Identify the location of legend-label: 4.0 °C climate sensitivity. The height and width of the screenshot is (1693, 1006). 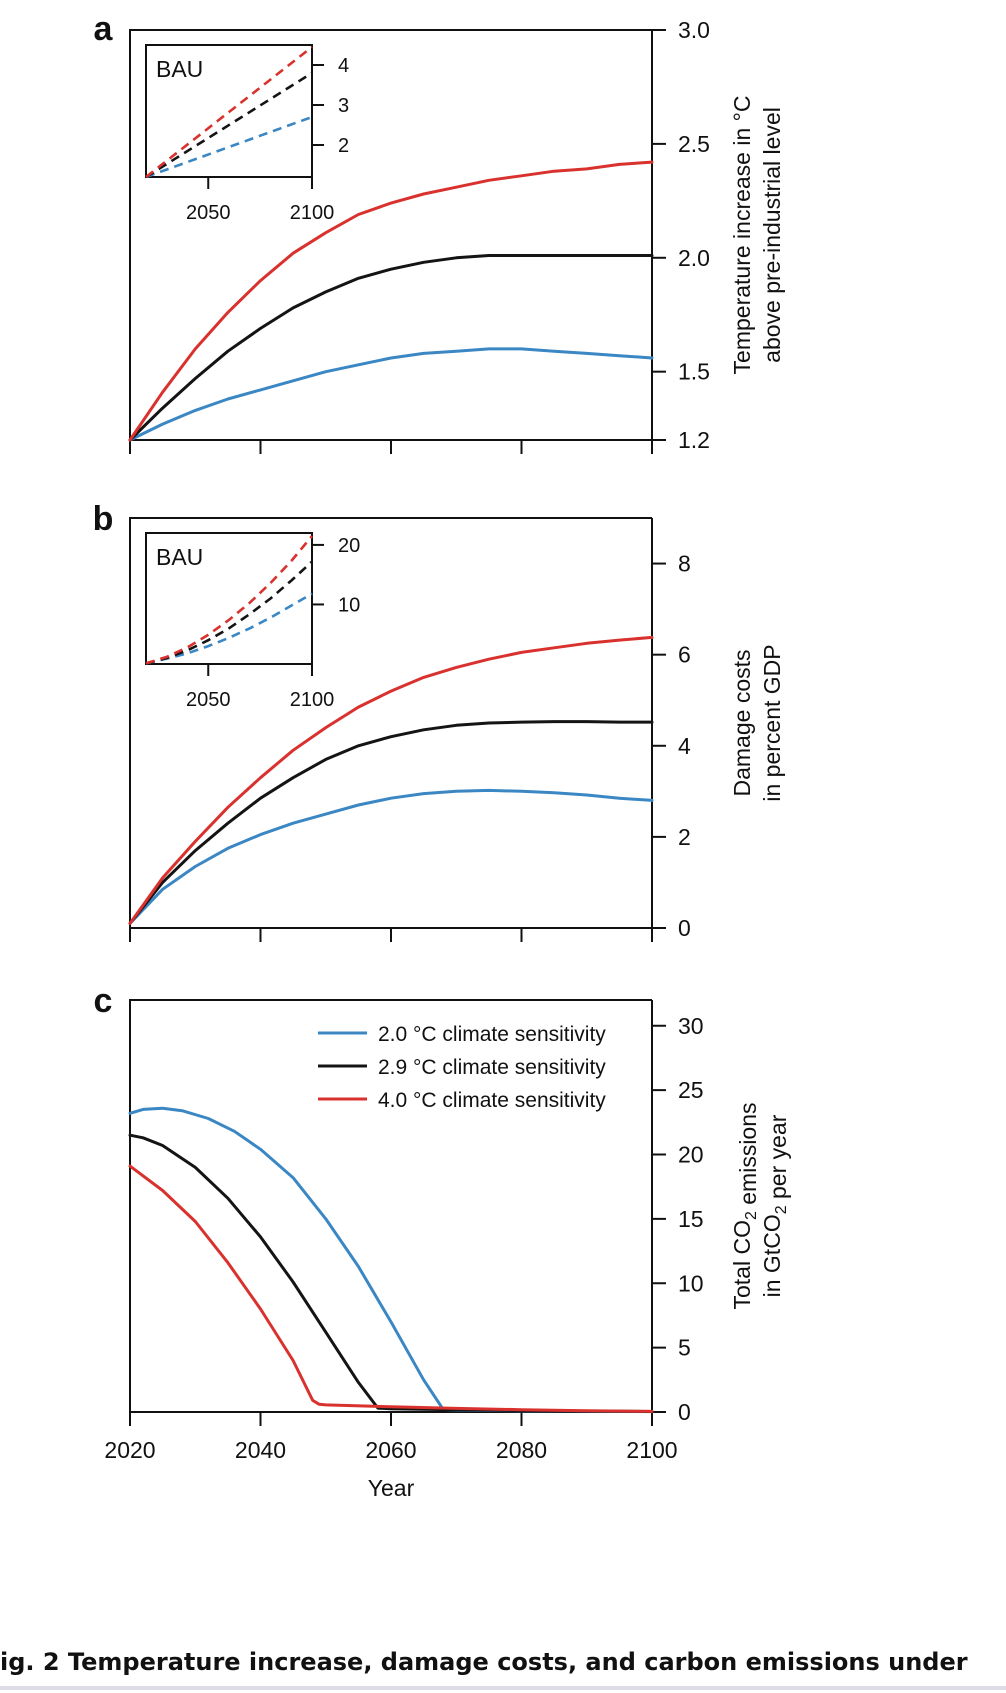
(492, 1100).